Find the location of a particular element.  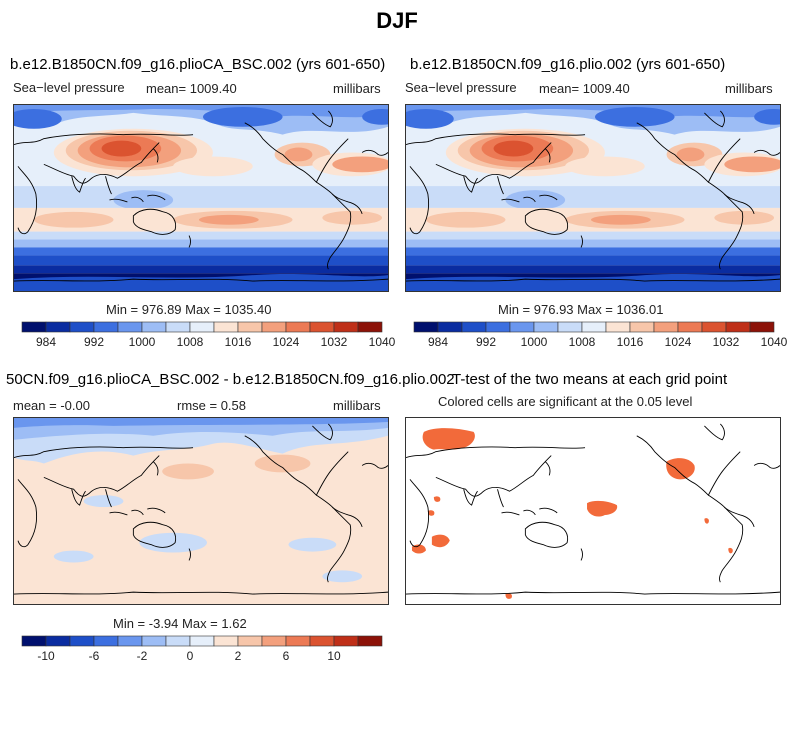

panel2-colorbar-tick-label: 1000 is located at coordinates (534, 342).